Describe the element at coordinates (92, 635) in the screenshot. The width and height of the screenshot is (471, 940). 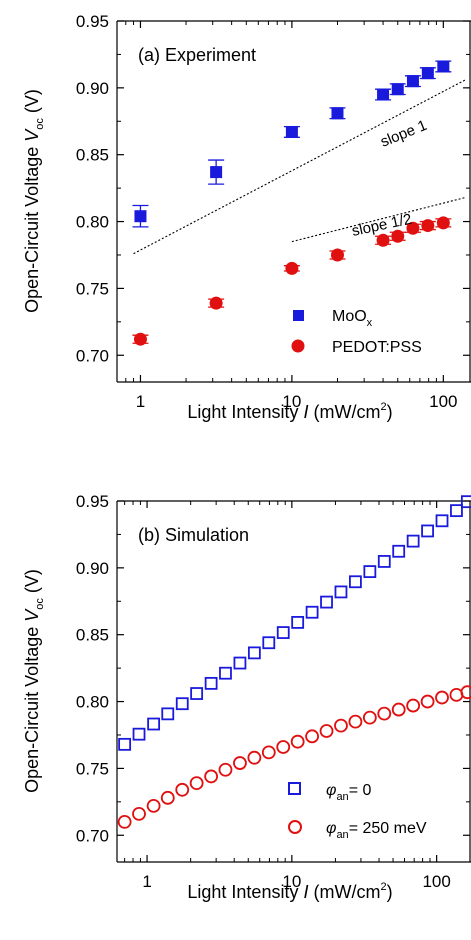
I see `y-tick-label: 0.85` at that location.